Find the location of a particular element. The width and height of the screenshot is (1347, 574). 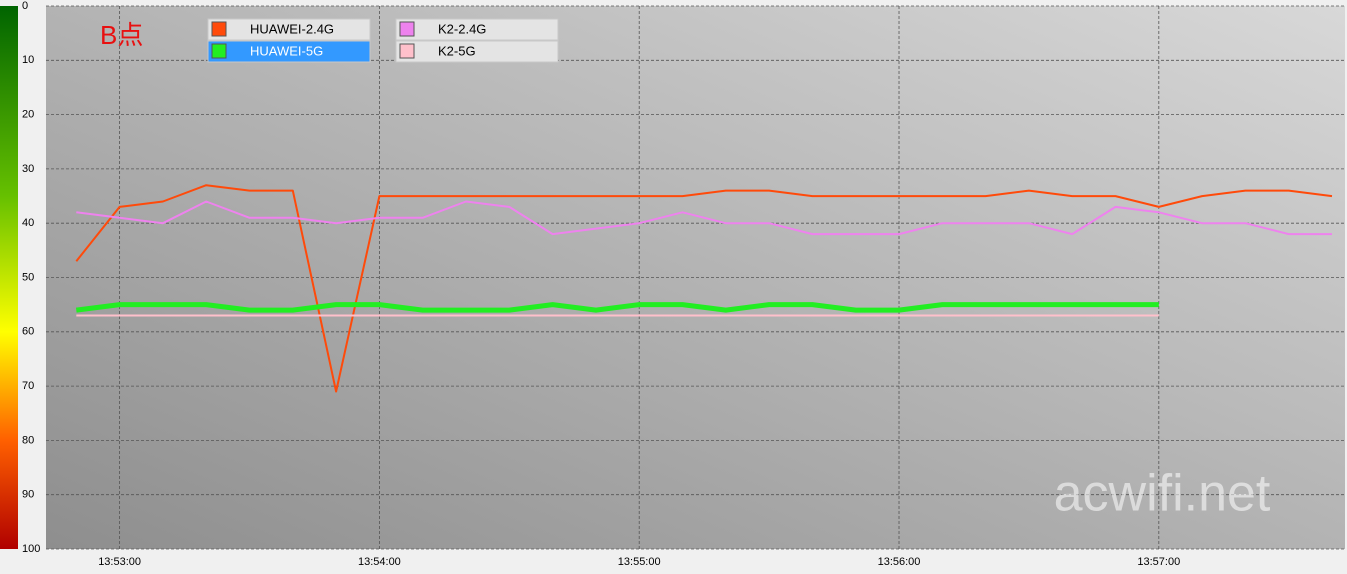

legend-label: HUAWEI-5G is located at coordinates (286, 50).